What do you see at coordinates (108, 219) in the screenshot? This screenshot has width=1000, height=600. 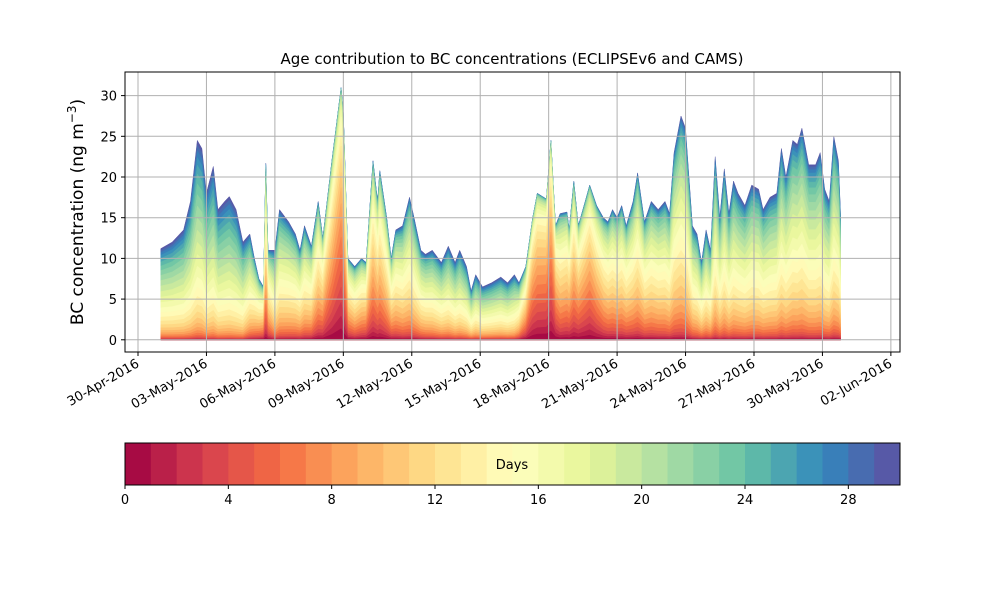 I see `y-tick-label: 15` at bounding box center [108, 219].